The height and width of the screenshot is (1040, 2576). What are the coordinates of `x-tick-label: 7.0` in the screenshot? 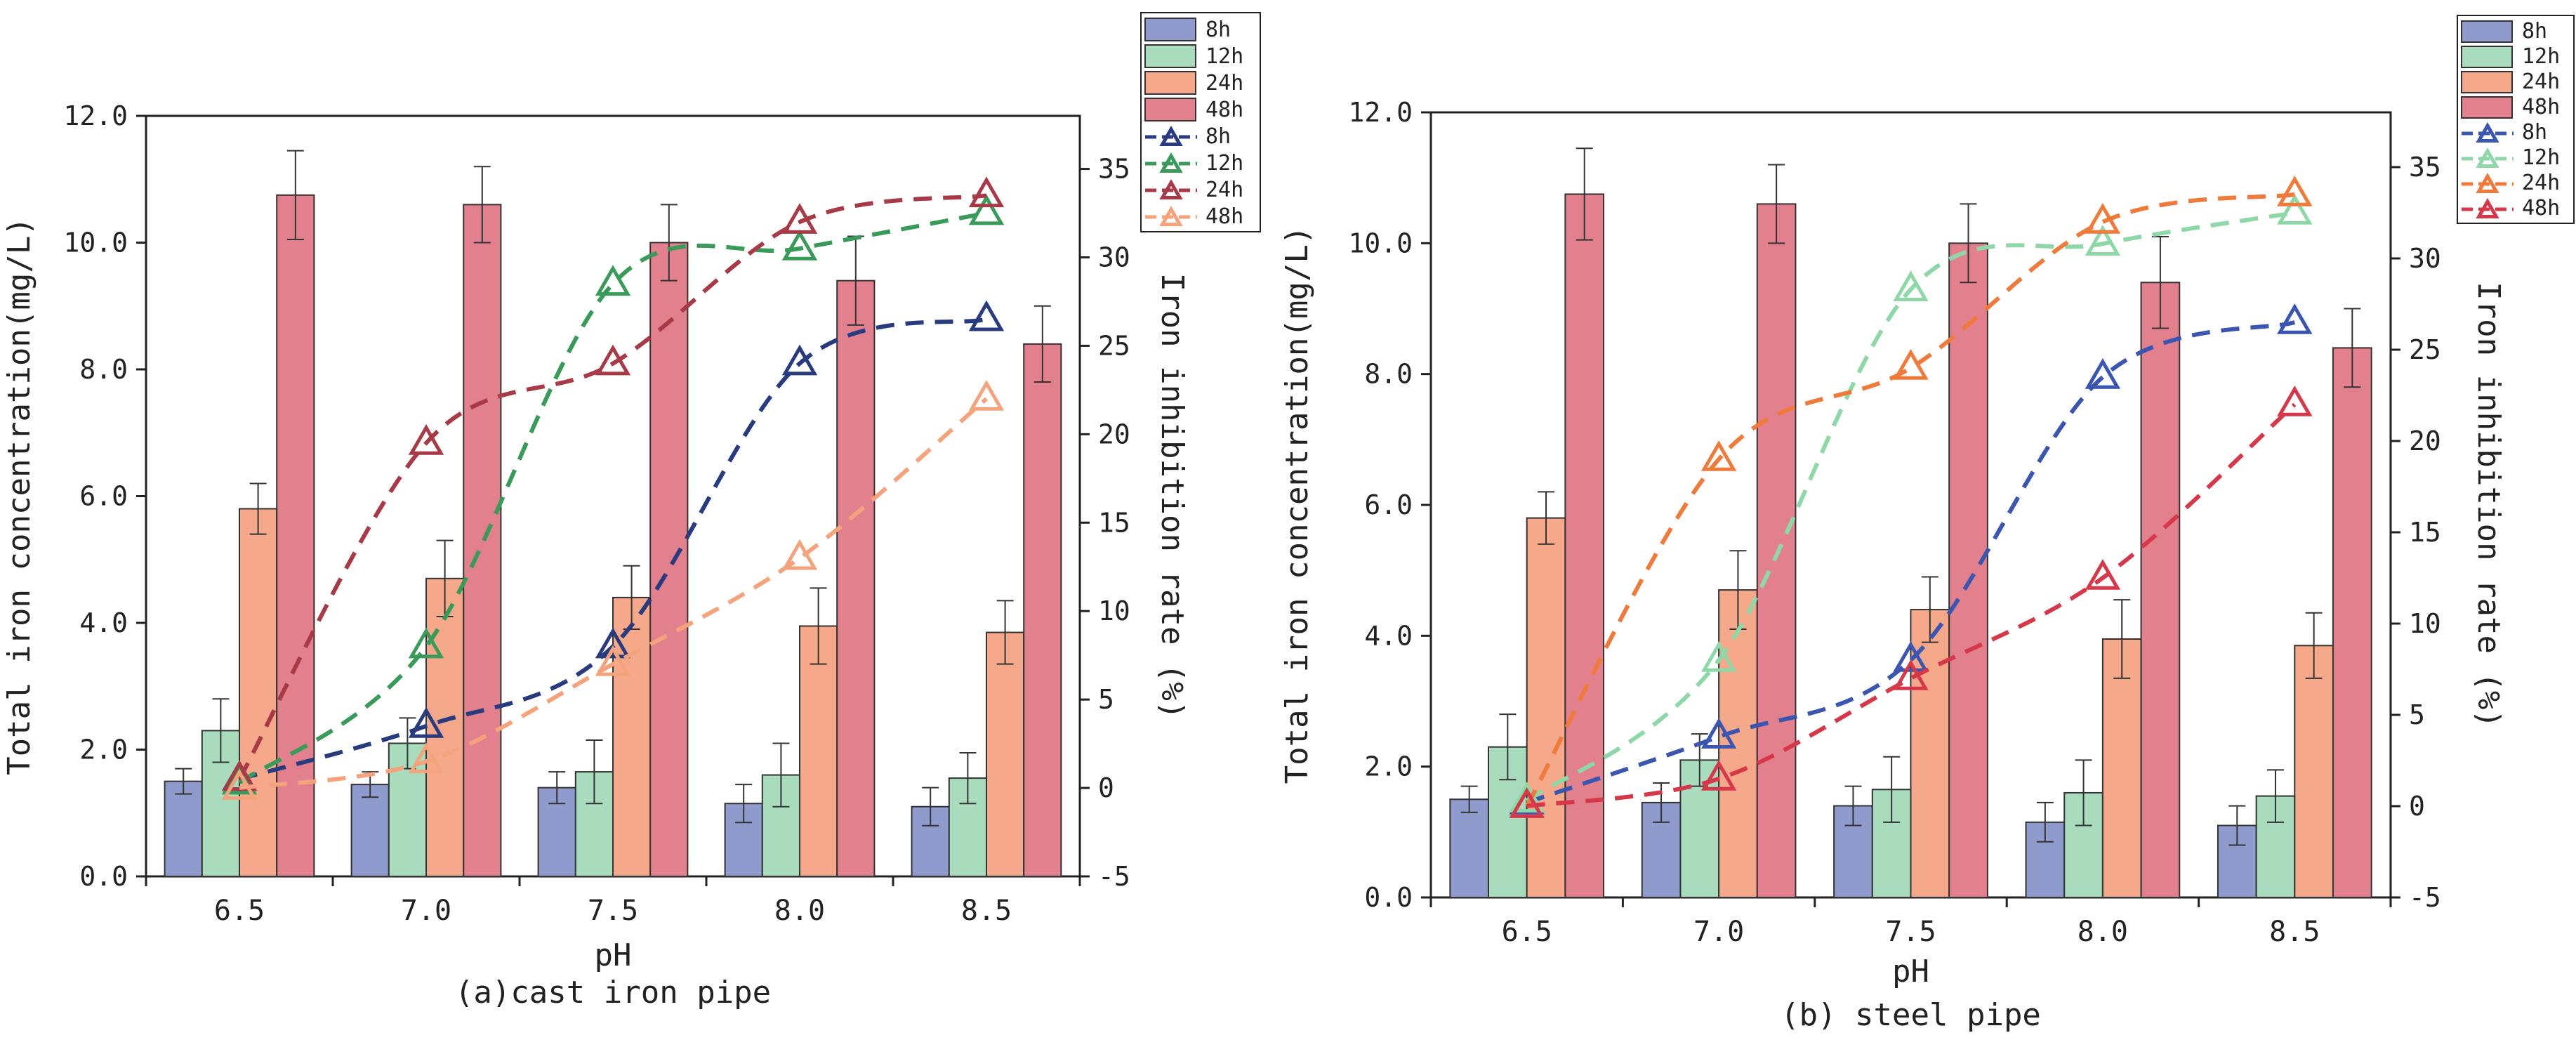 It's located at (1718, 932).